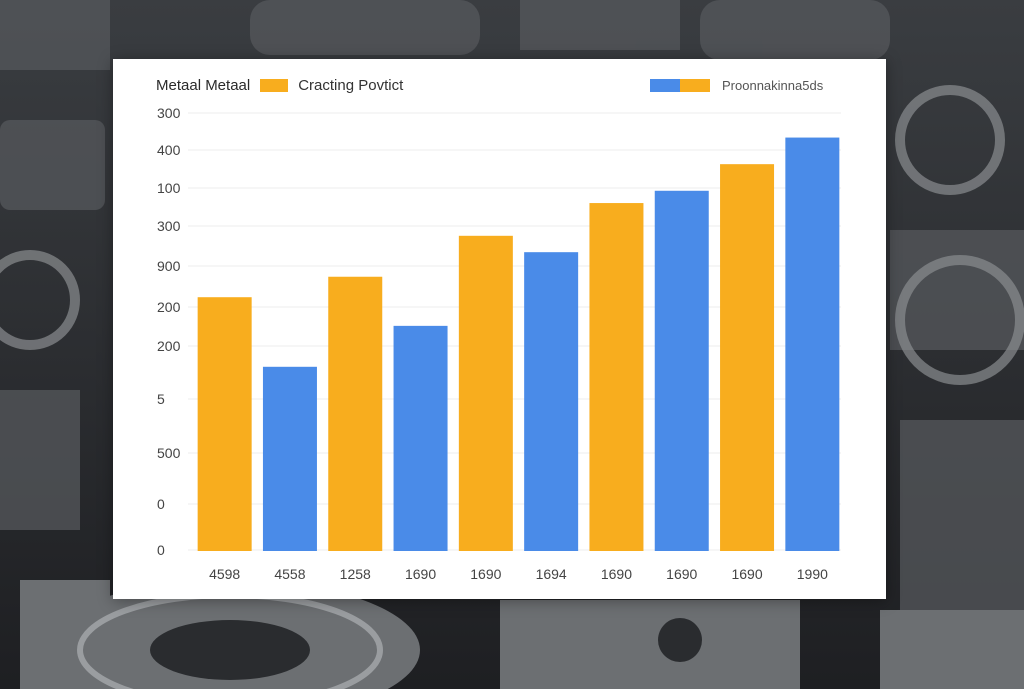 The height and width of the screenshot is (689, 1024). I want to click on legend-right: Proonnakinna5ds, so click(736, 85).